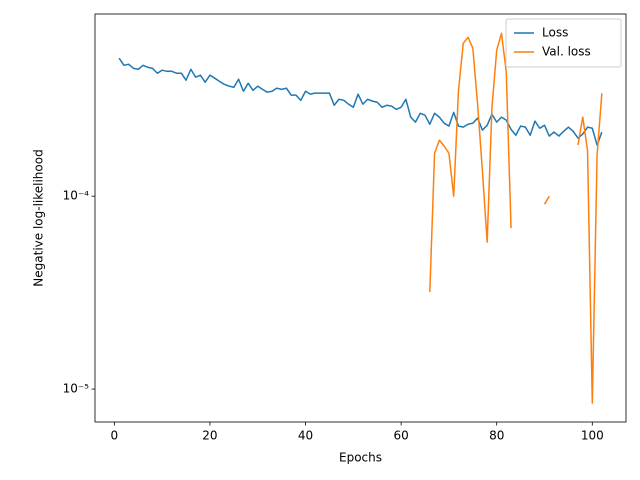 Image resolution: width=640 pixels, height=480 pixels. I want to click on x-tick-label: 40, so click(305, 436).